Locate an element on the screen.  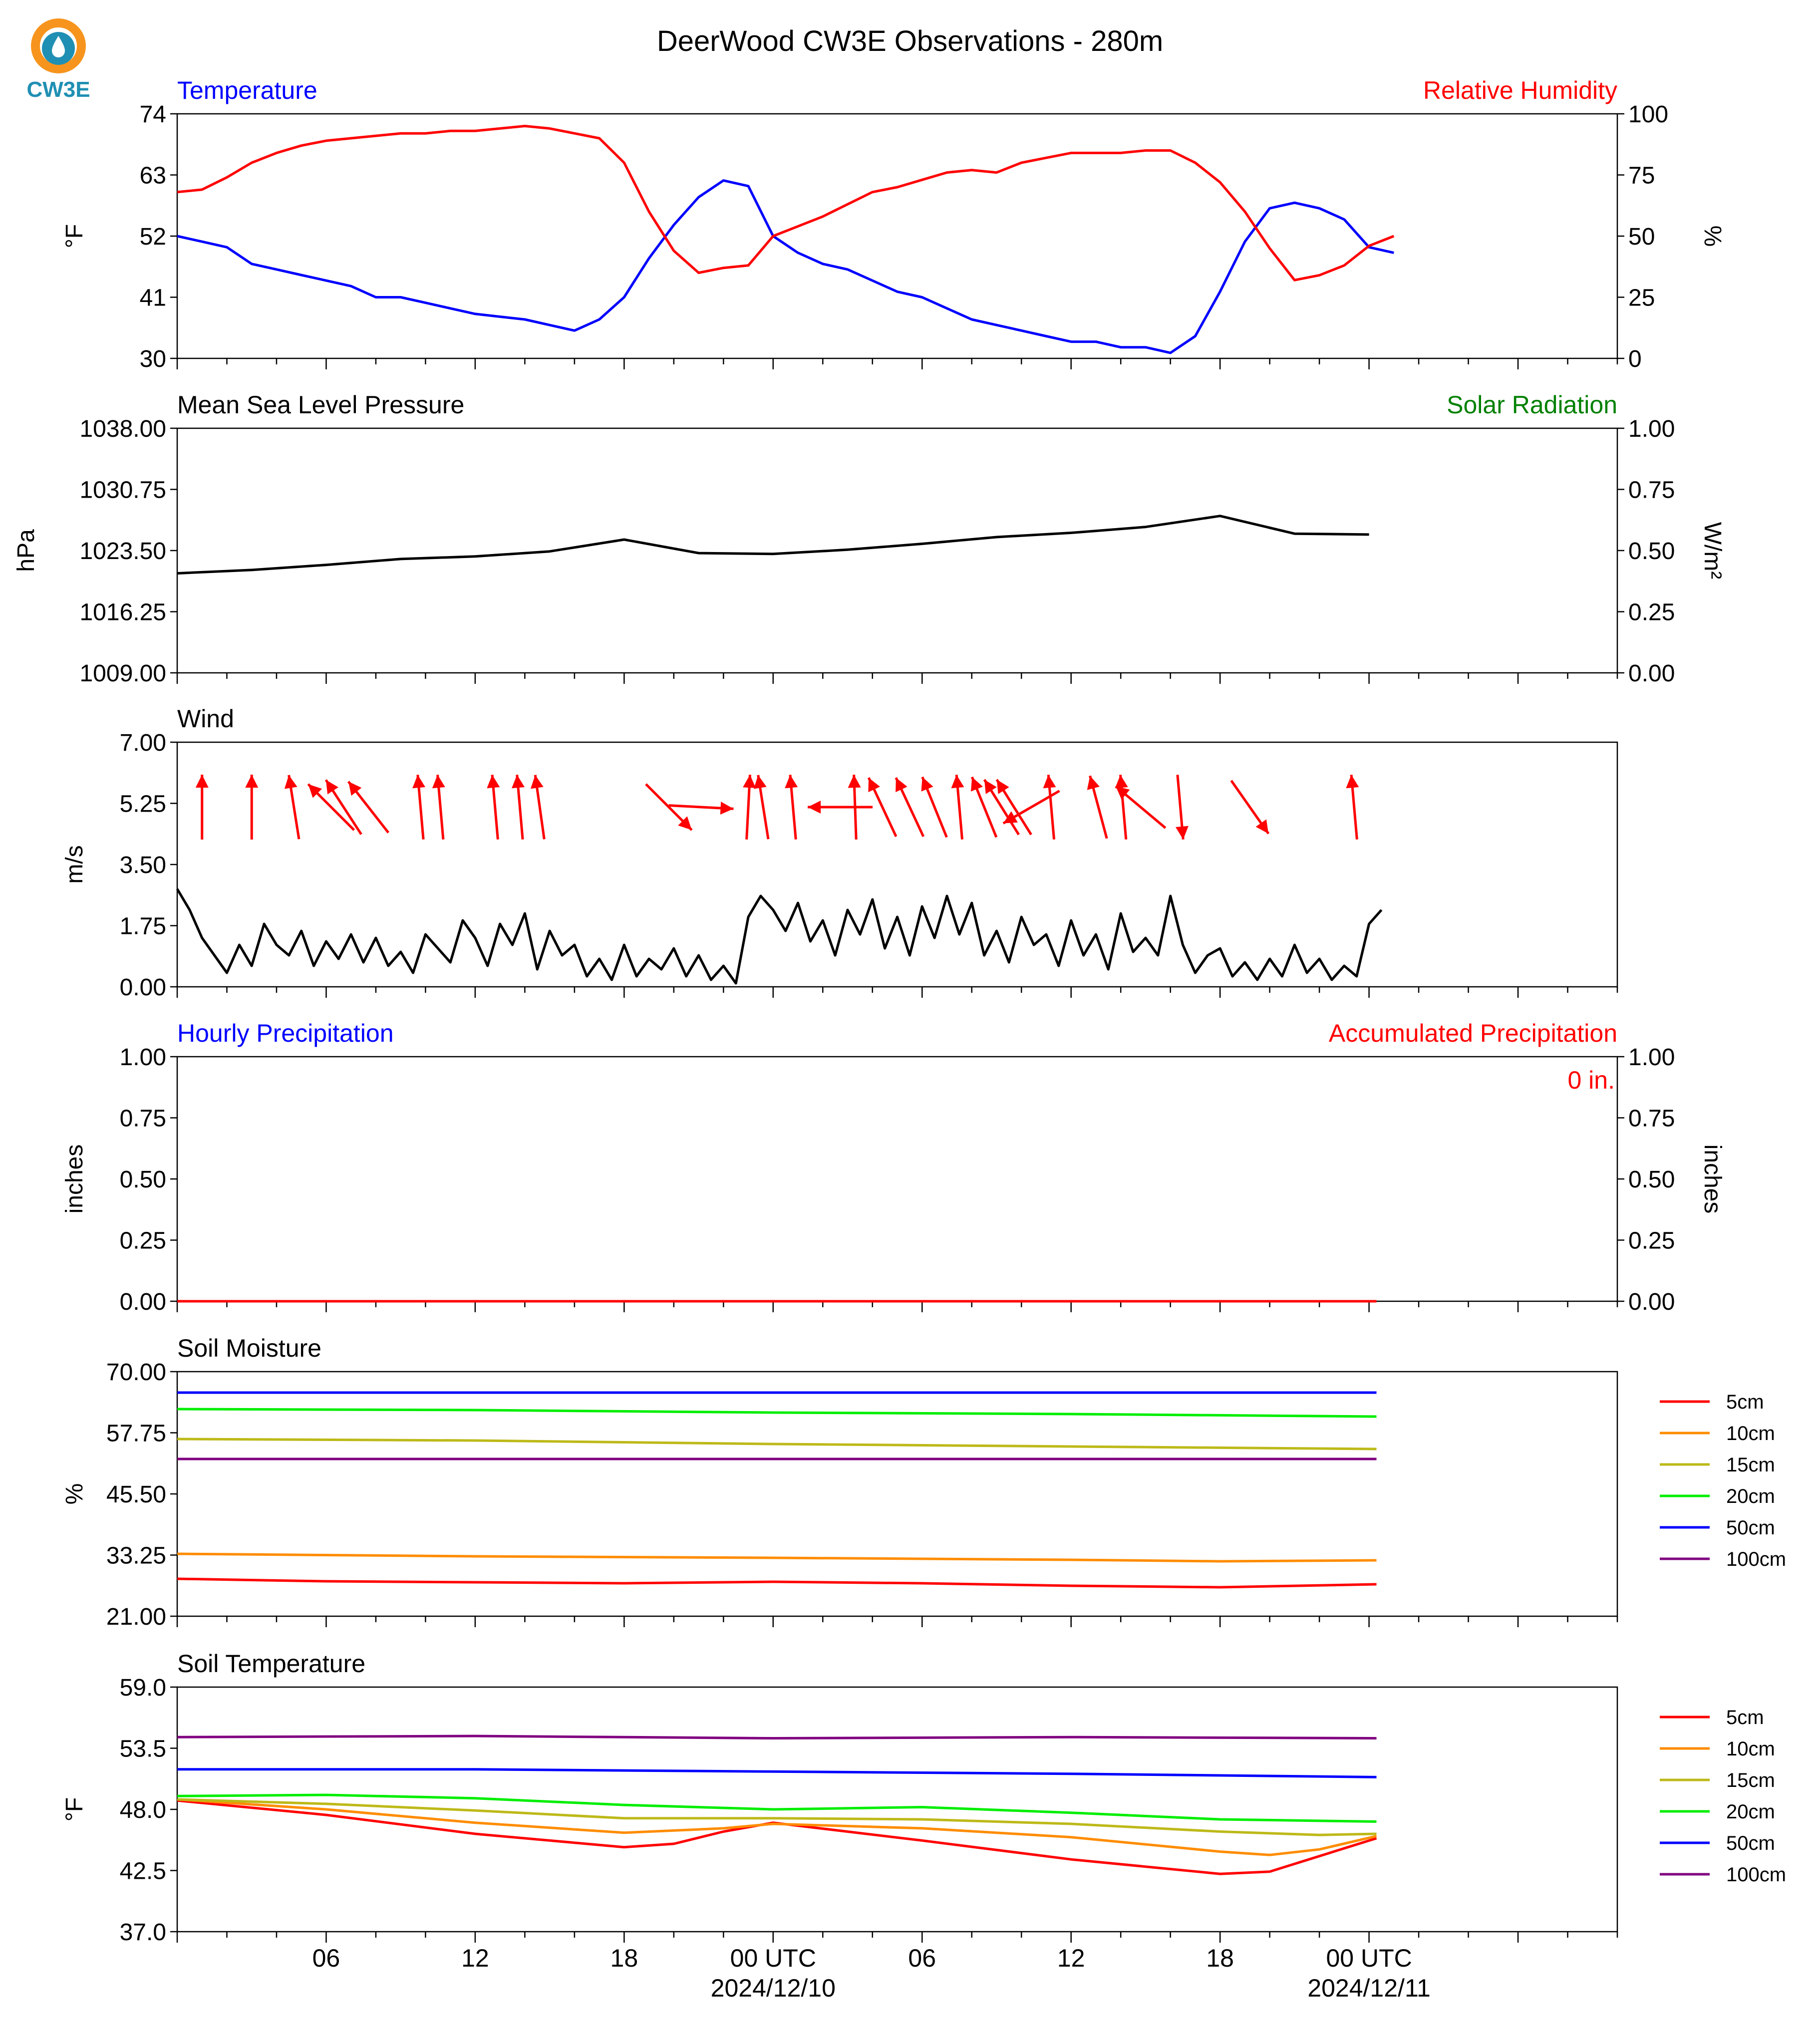
logo-text: CW3E is located at coordinates (58, 89).